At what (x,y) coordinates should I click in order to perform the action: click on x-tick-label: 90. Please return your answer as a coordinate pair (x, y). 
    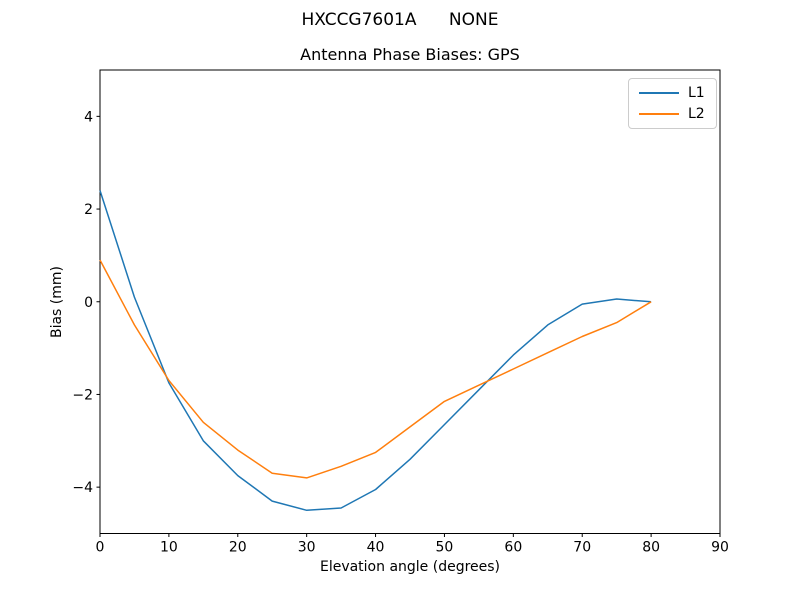
    Looking at the image, I should click on (720, 548).